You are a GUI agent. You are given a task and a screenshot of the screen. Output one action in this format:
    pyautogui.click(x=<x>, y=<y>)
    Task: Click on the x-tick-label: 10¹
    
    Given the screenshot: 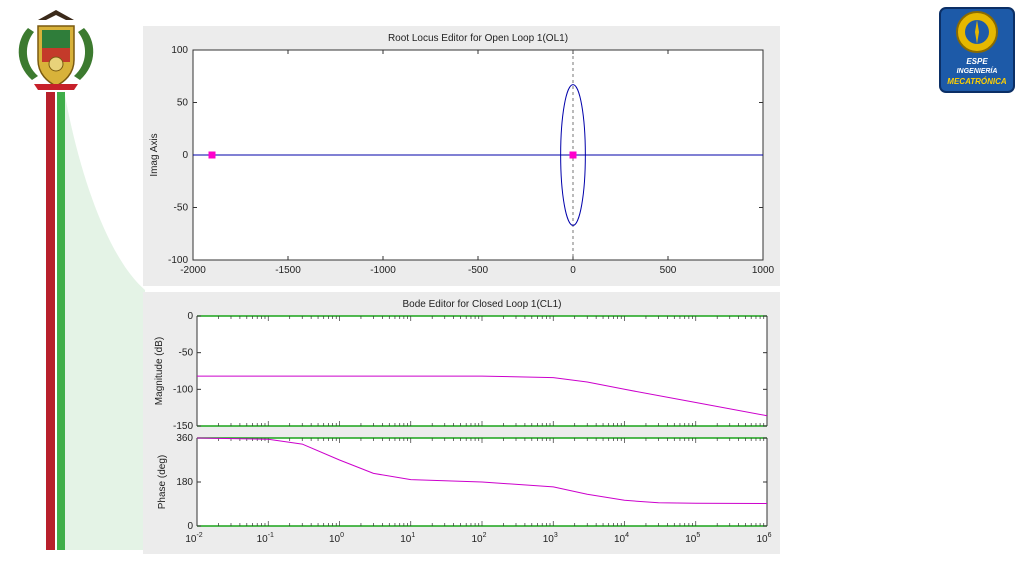 What is the action you would take?
    pyautogui.click(x=407, y=538)
    